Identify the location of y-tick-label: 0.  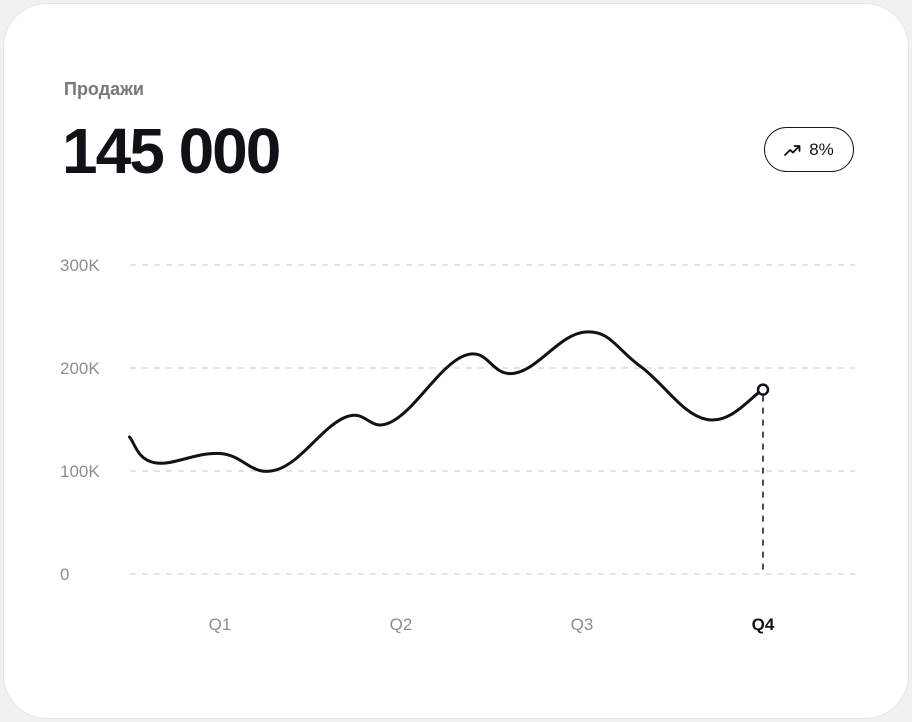
(64, 574).